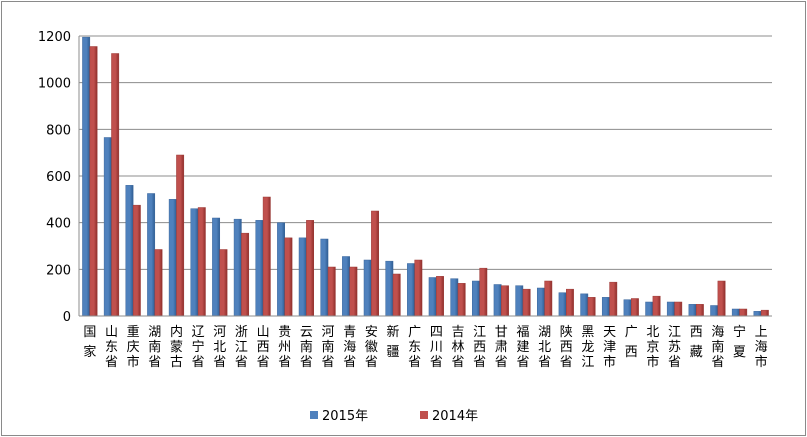 The image size is (807, 437). I want to click on x-tick-label: 重庆市, so click(133, 347).